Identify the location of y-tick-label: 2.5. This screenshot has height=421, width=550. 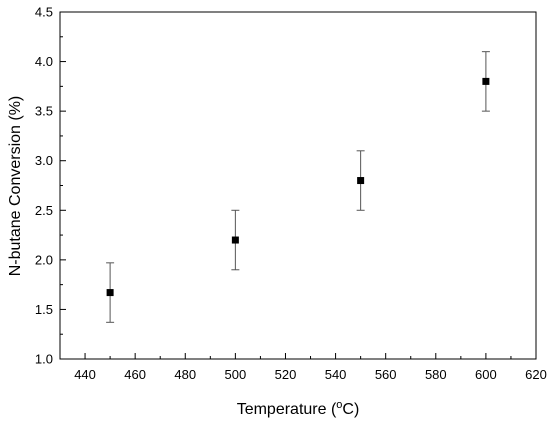
(44, 210).